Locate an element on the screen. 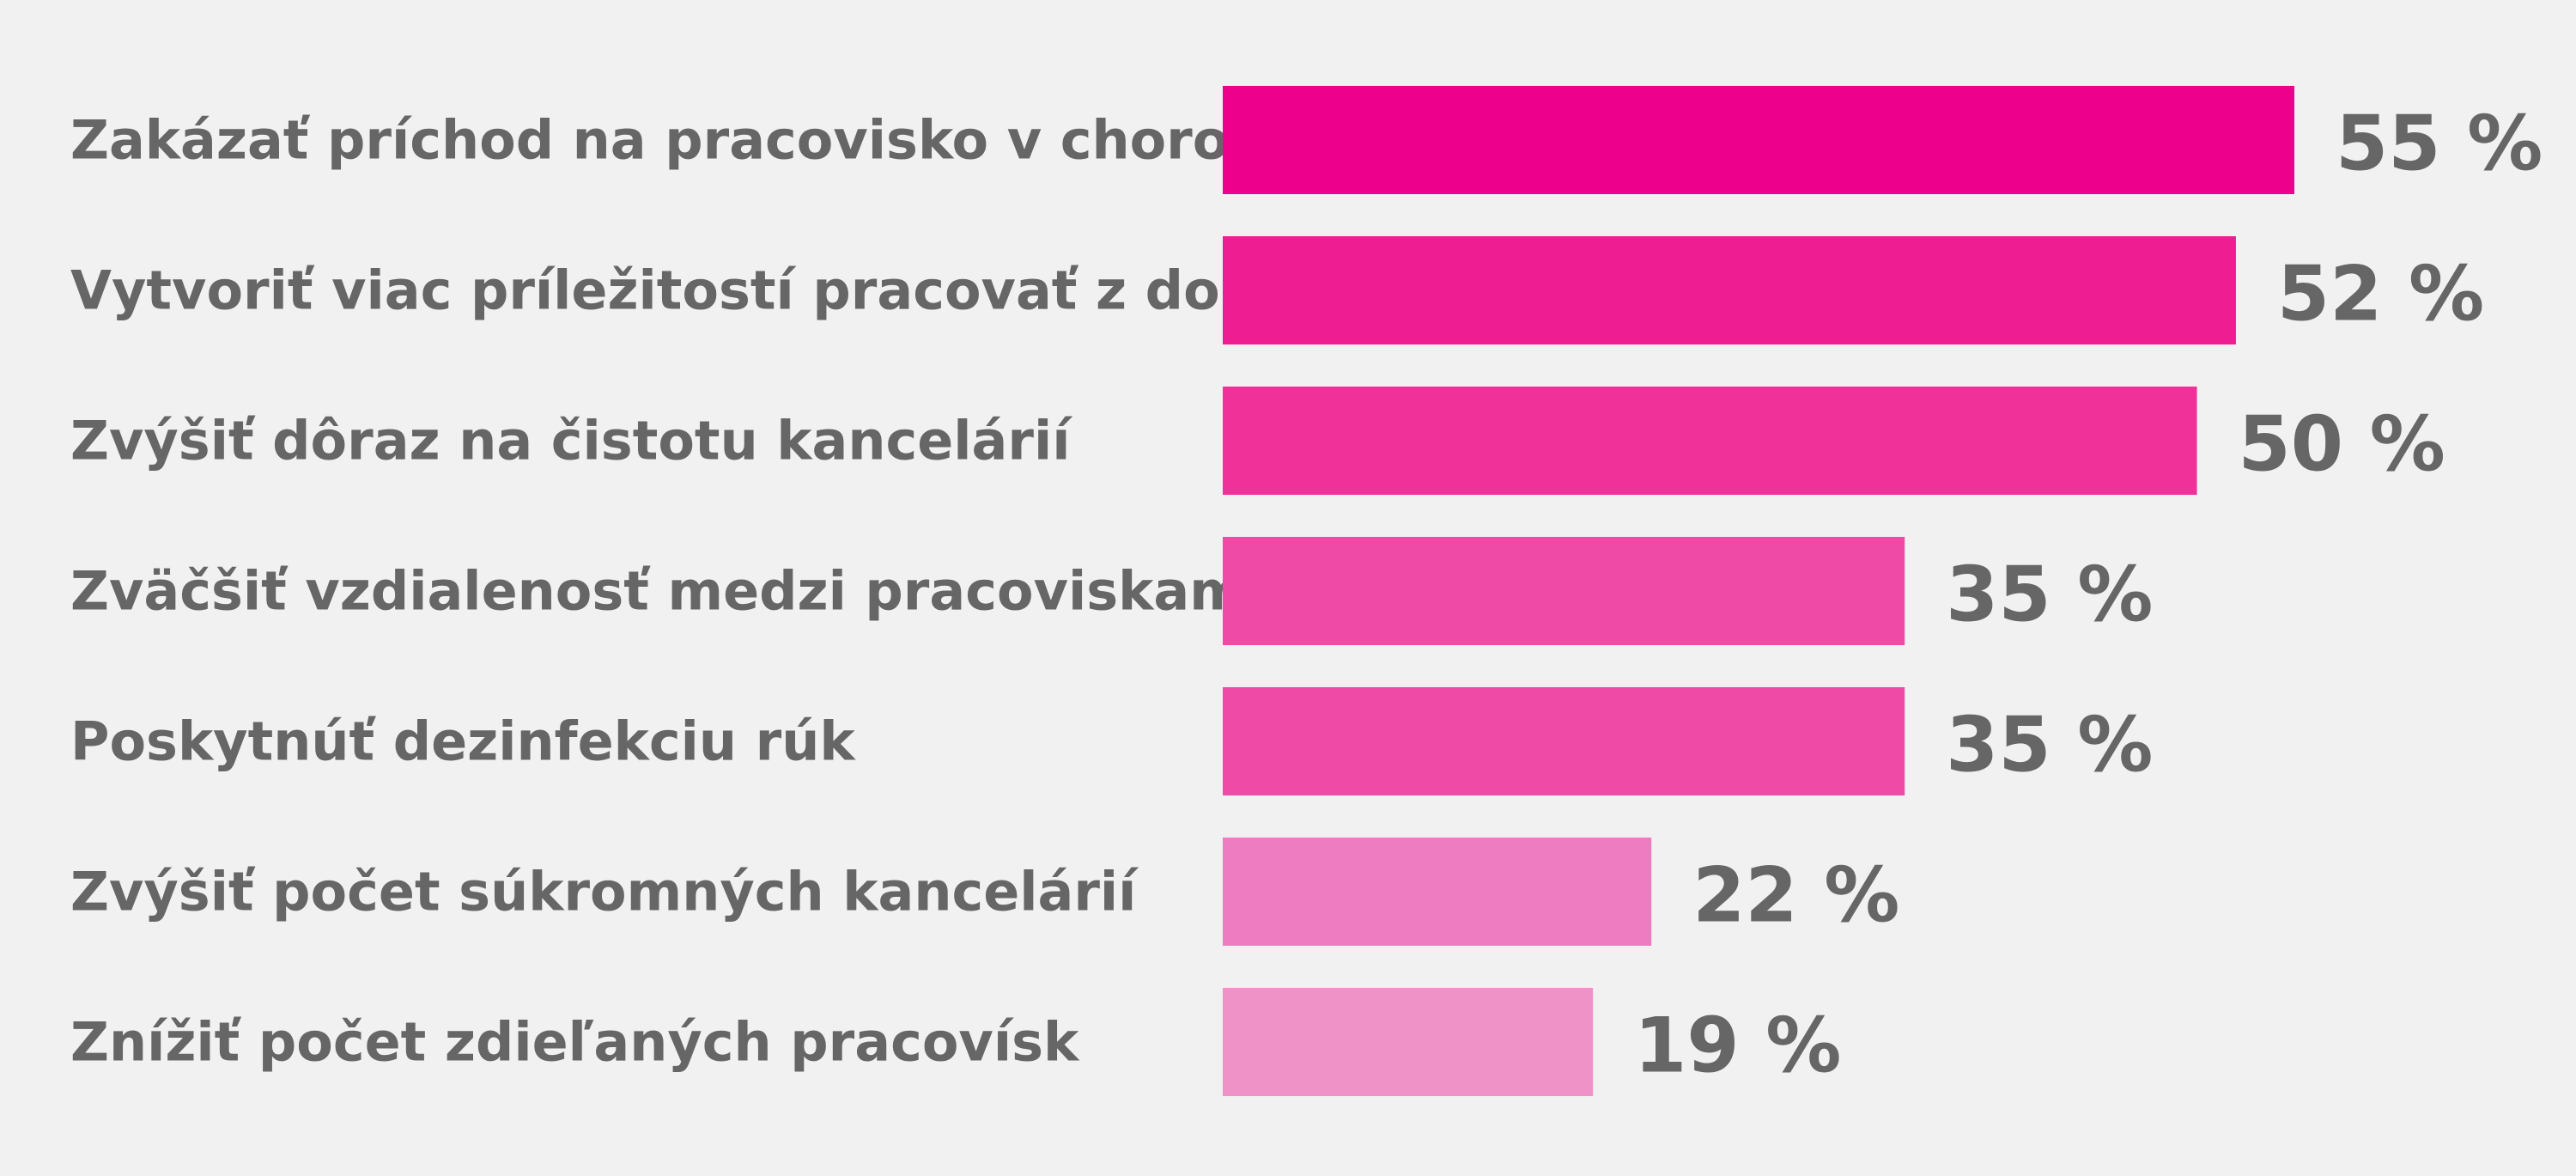  value-label: 55 % is located at coordinates (2440, 144).